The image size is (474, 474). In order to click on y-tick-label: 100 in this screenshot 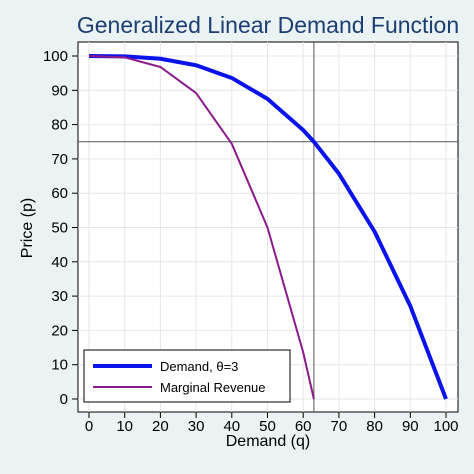, I will do `click(55, 56)`.